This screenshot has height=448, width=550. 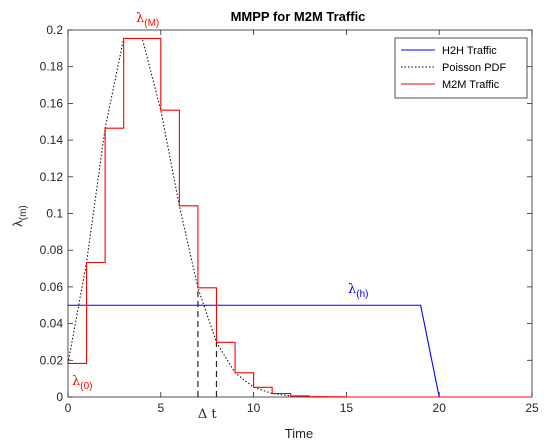 I want to click on y-axis-label: λ(m), so click(x=19, y=216).